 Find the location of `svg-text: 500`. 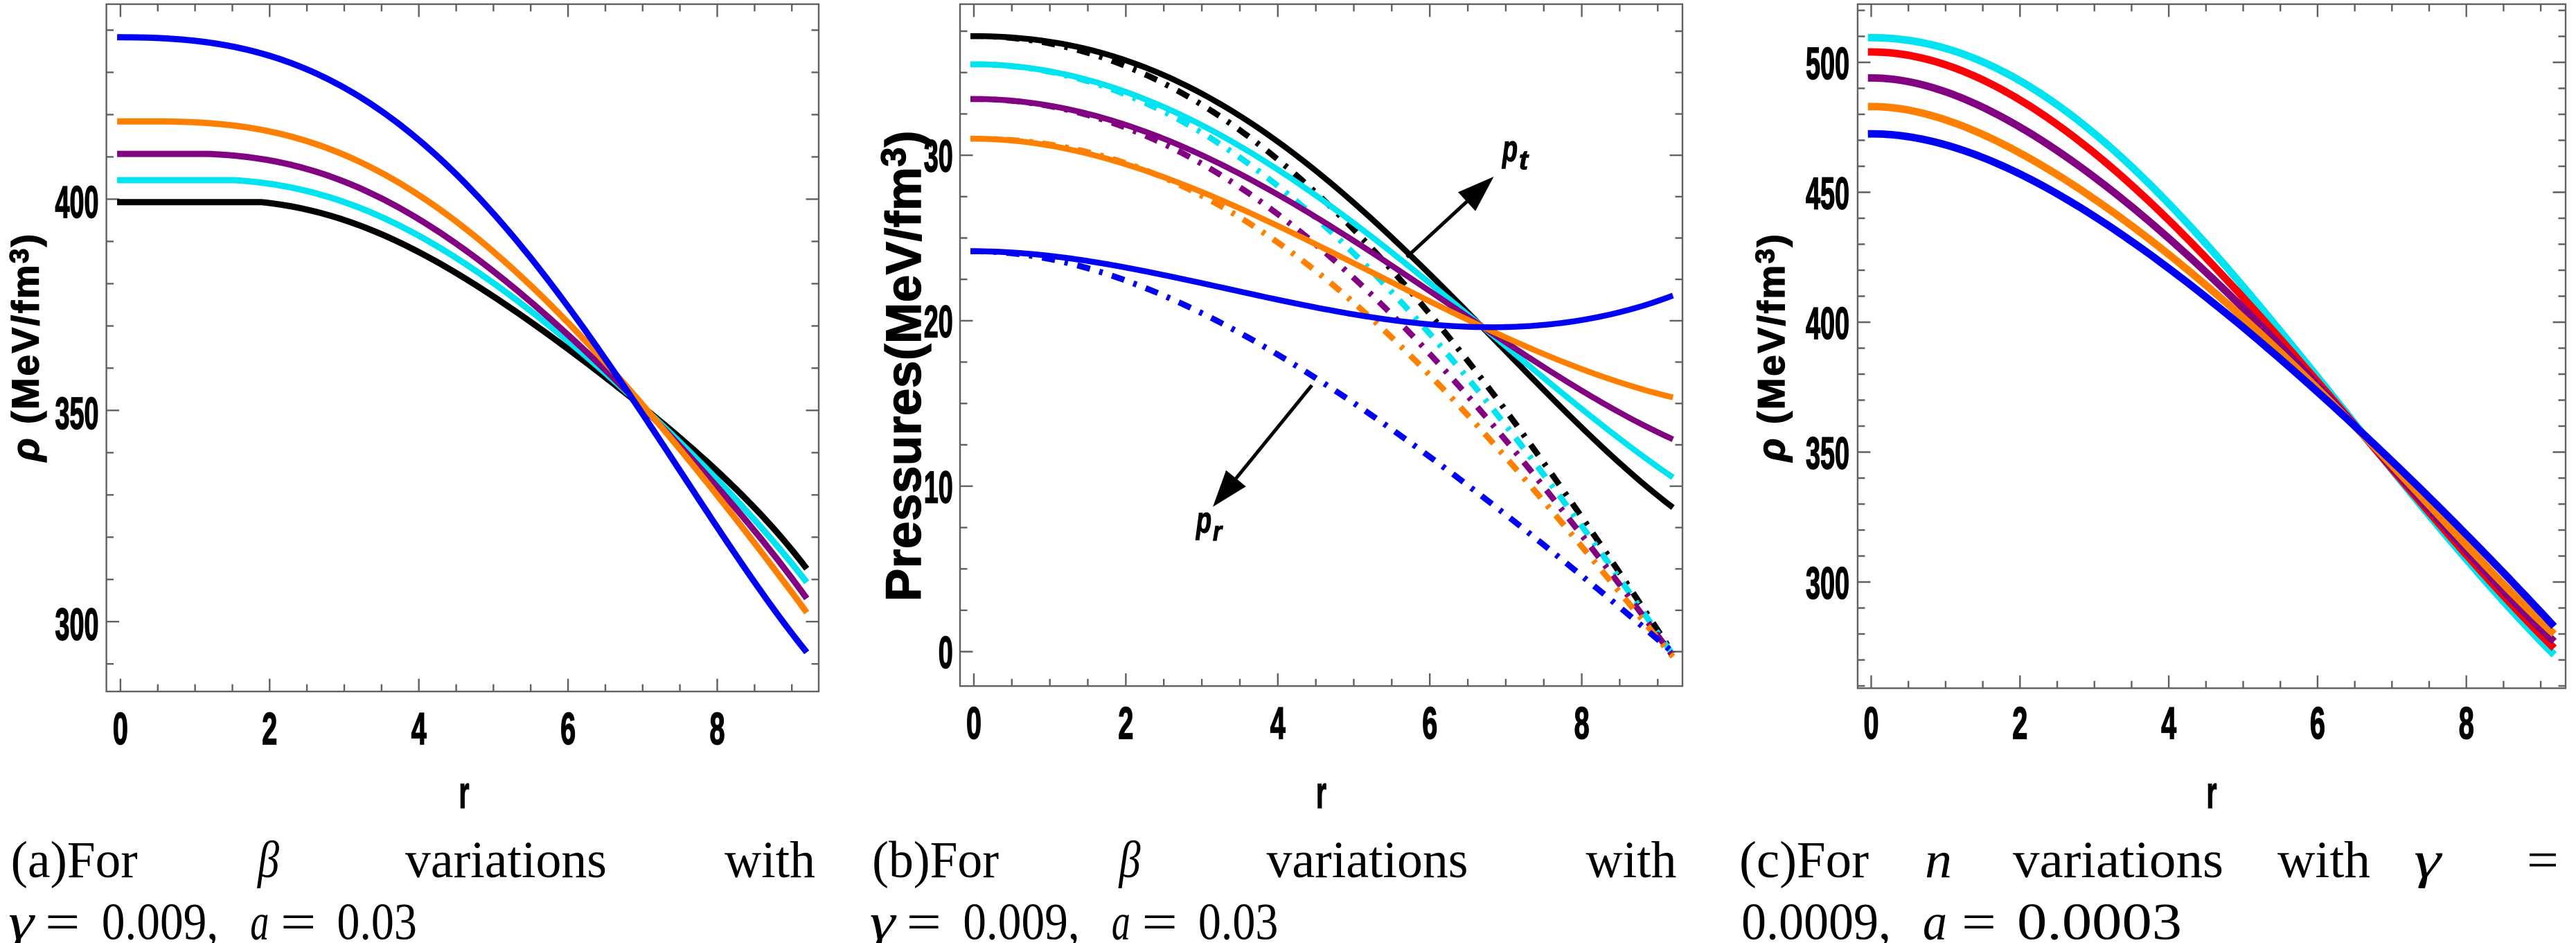

svg-text: 500 is located at coordinates (1827, 64).